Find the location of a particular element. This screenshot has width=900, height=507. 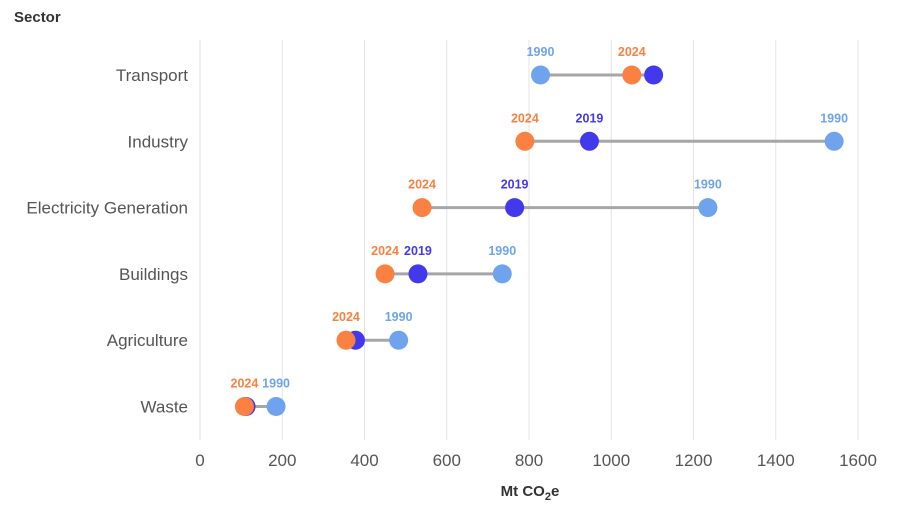

point-buildings-2019 is located at coordinates (418, 274).